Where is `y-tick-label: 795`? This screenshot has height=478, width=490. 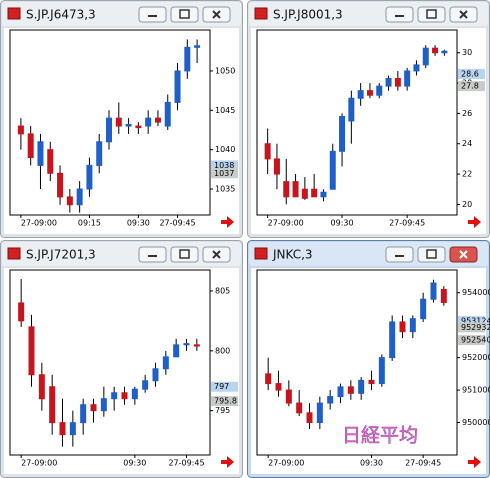
y-tick-label: 795 is located at coordinates (222, 410).